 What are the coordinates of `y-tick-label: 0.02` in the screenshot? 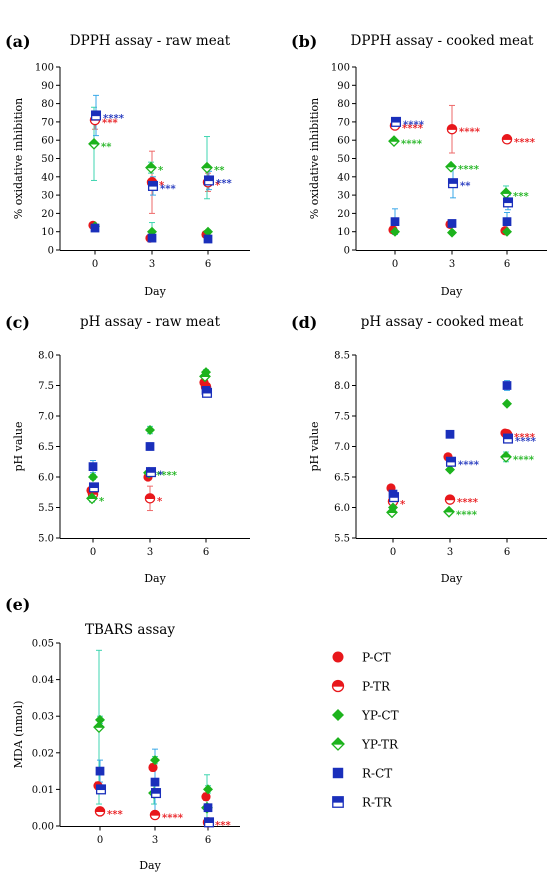 It's located at (43, 753).